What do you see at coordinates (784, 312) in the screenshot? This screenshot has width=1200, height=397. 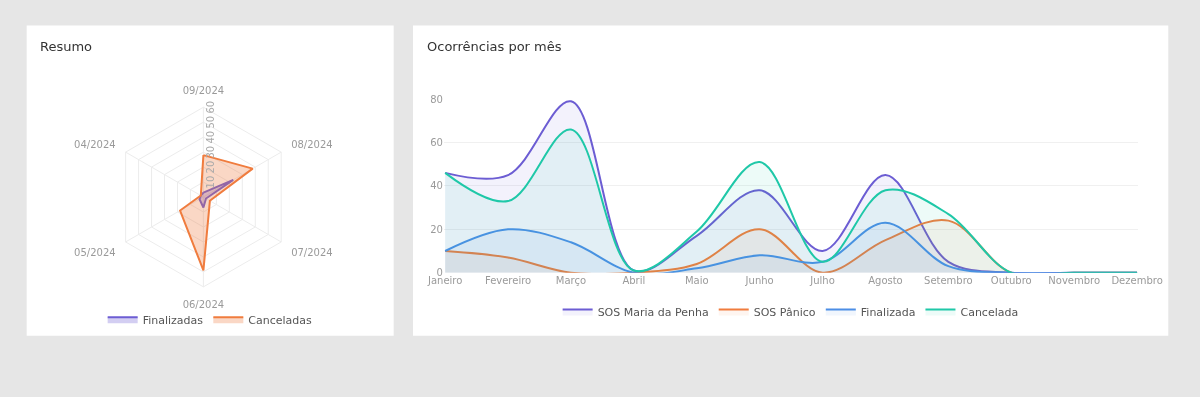 I see `legend-label: SOS Pânico` at bounding box center [784, 312].